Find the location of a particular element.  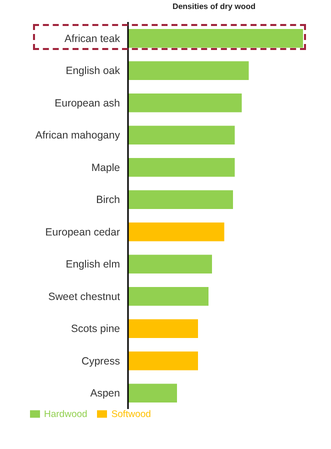

chart-title: Densities of dry wood is located at coordinates (214, 6).